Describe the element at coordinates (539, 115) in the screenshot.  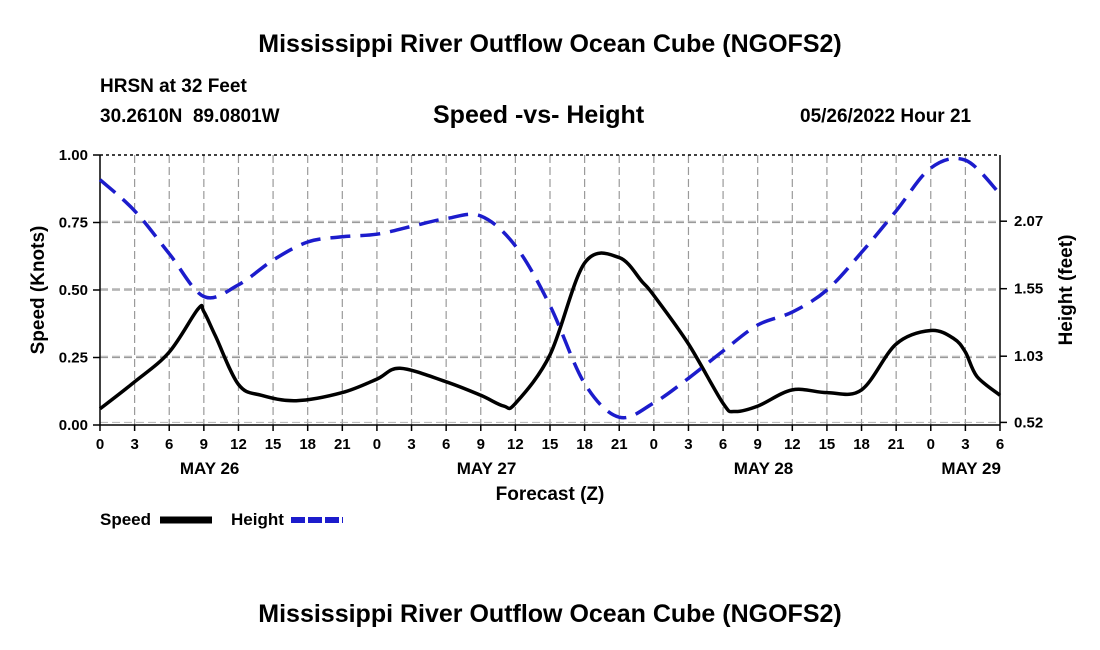
I see `plot-subtitle: Speed -vs- Height` at that location.